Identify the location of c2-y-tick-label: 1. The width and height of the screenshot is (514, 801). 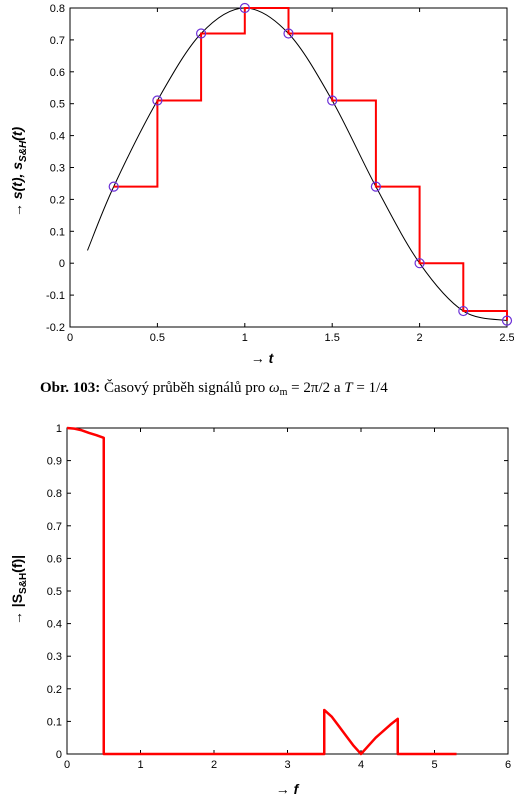
(59, 429).